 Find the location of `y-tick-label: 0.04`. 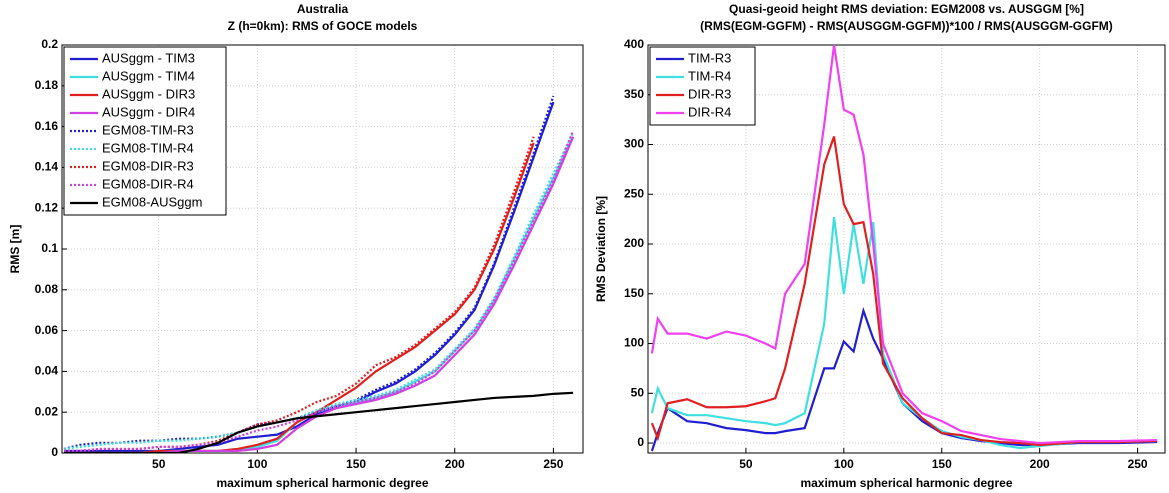

y-tick-label: 0.04 is located at coordinates (47, 371).